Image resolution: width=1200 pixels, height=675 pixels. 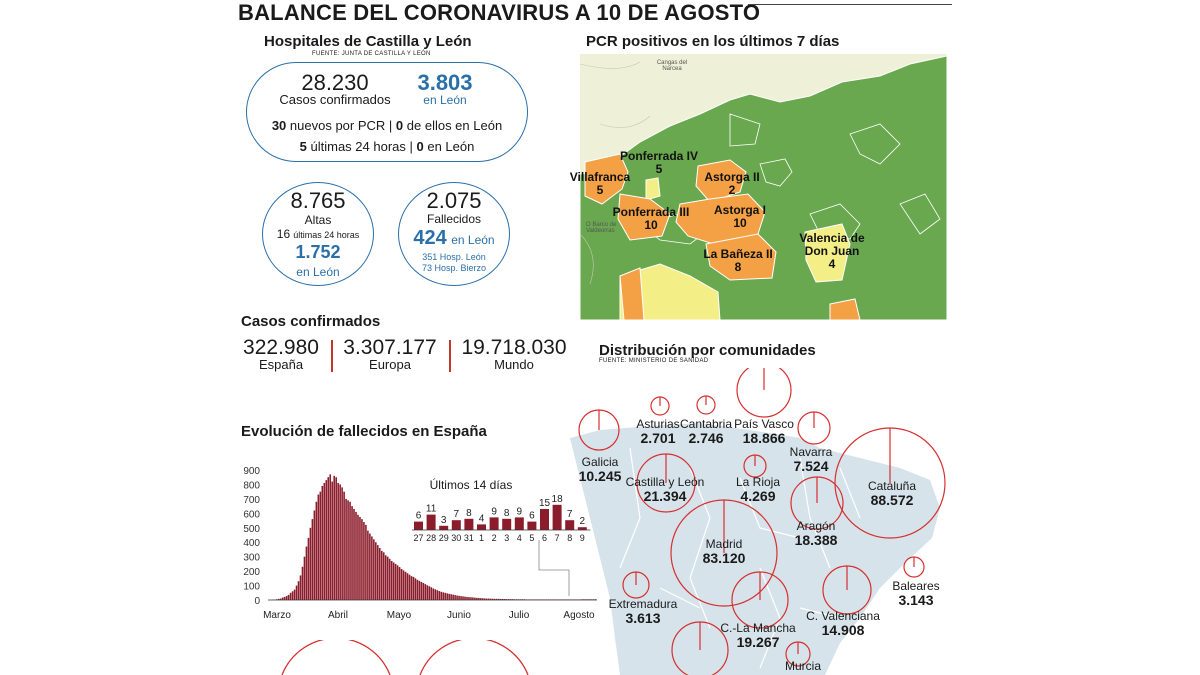 What do you see at coordinates (251, 529) in the screenshot?
I see `y-tick-label: 500` at bounding box center [251, 529].